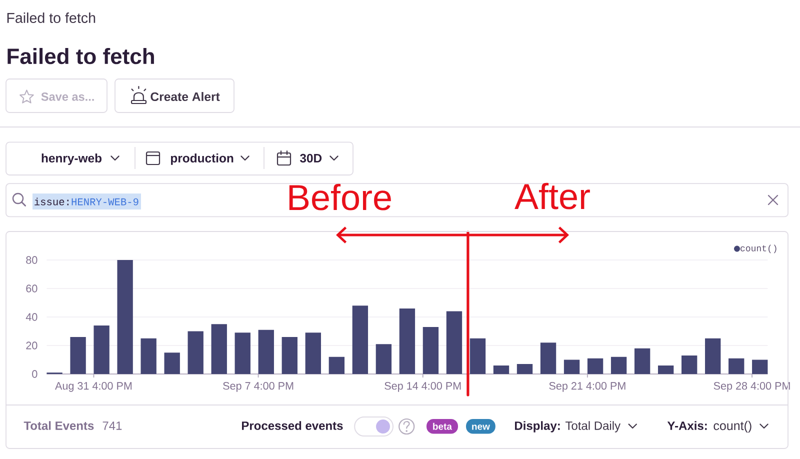 This screenshot has height=459, width=800. Describe the element at coordinates (35, 374) in the screenshot. I see `y-tick-label: 0` at that location.